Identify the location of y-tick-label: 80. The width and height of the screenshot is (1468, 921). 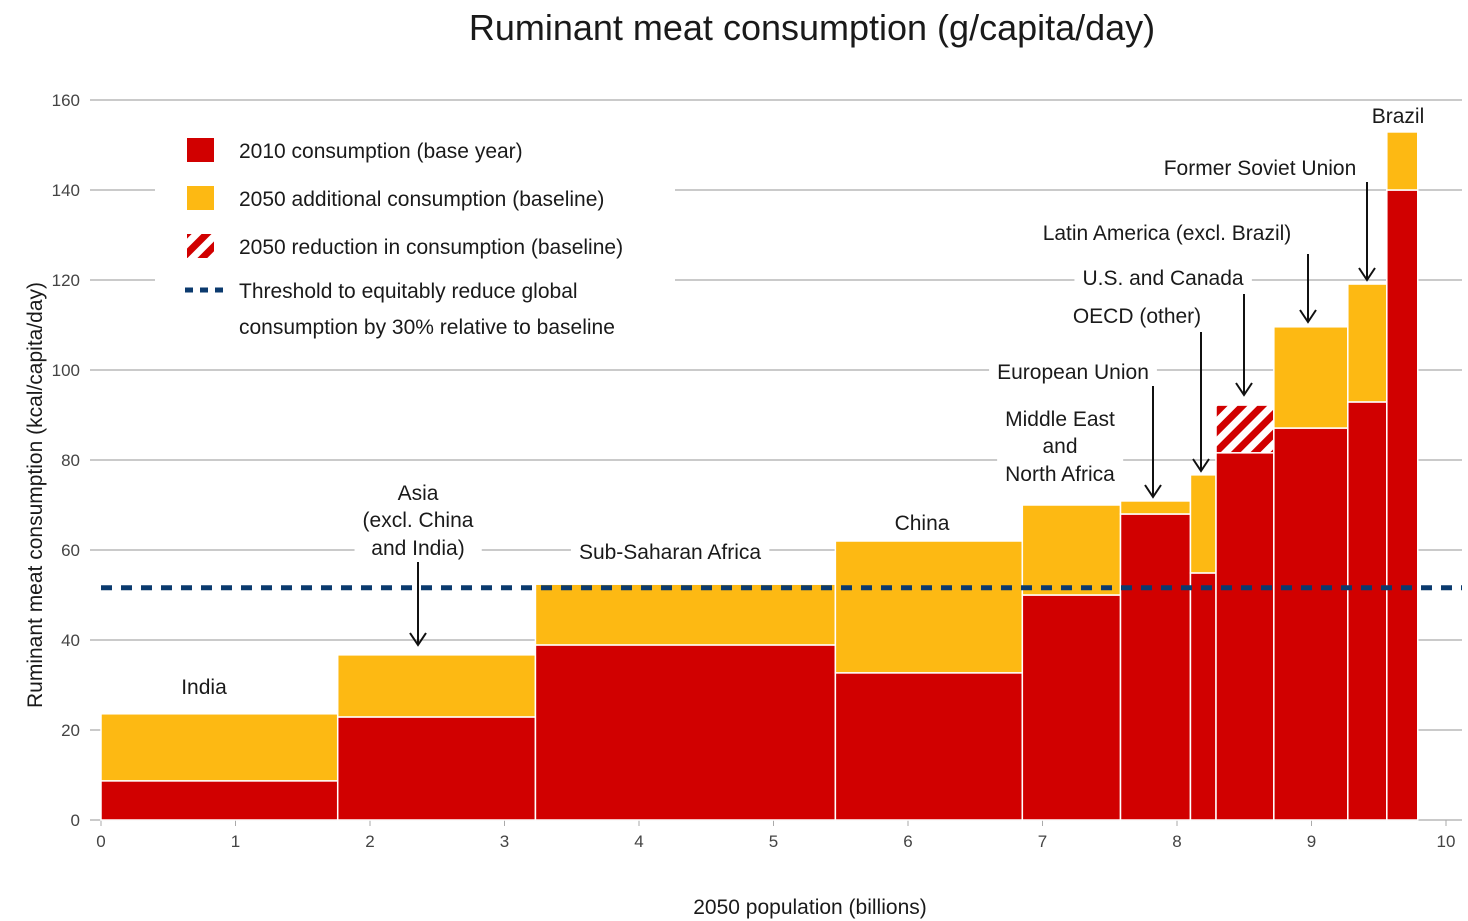
(70, 460).